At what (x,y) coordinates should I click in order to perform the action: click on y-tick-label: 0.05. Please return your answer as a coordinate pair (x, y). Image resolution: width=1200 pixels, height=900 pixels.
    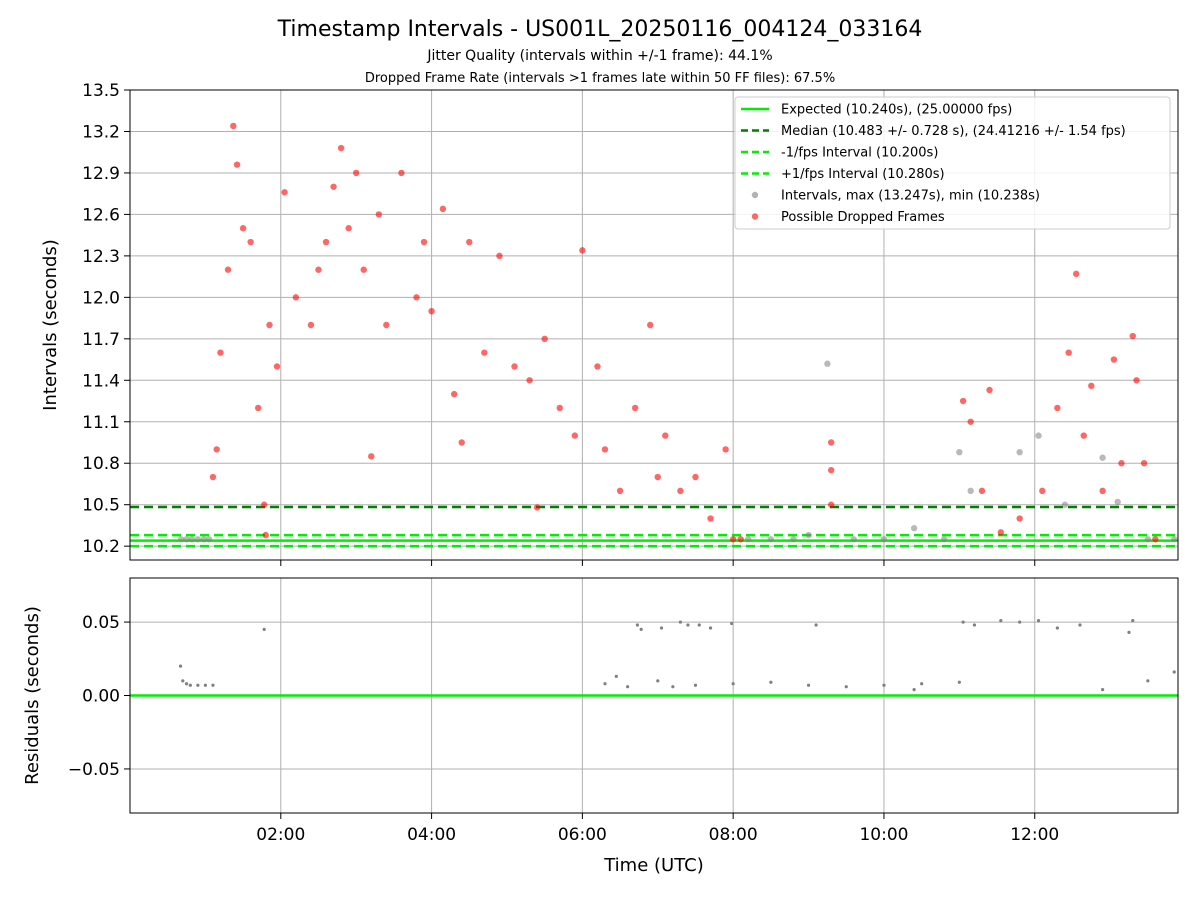
    Looking at the image, I should click on (101, 623).